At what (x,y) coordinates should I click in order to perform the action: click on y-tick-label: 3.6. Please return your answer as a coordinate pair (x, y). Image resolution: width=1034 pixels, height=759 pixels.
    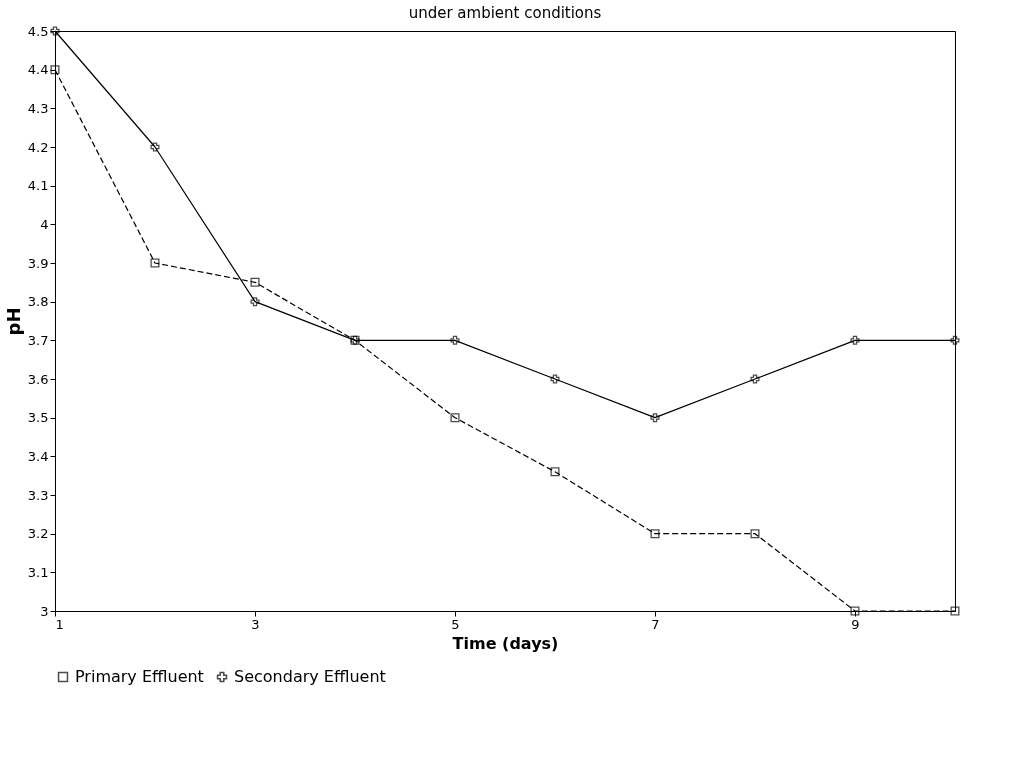
    Looking at the image, I should click on (38, 379).